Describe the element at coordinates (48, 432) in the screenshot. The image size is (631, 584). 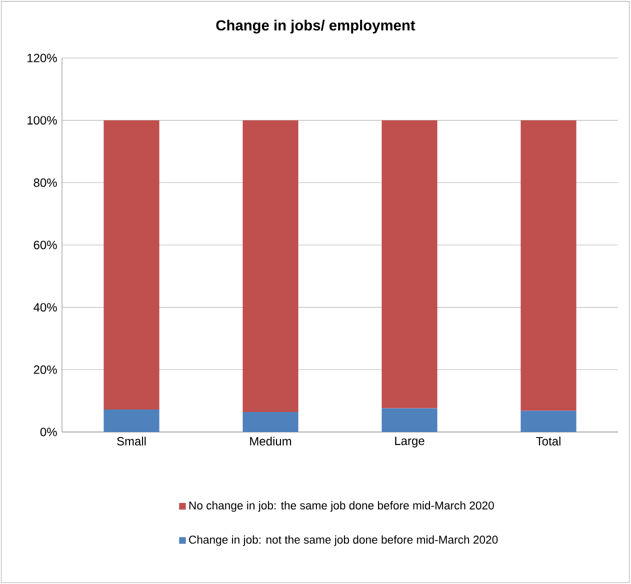
I see `y-tick-label: 0%` at that location.